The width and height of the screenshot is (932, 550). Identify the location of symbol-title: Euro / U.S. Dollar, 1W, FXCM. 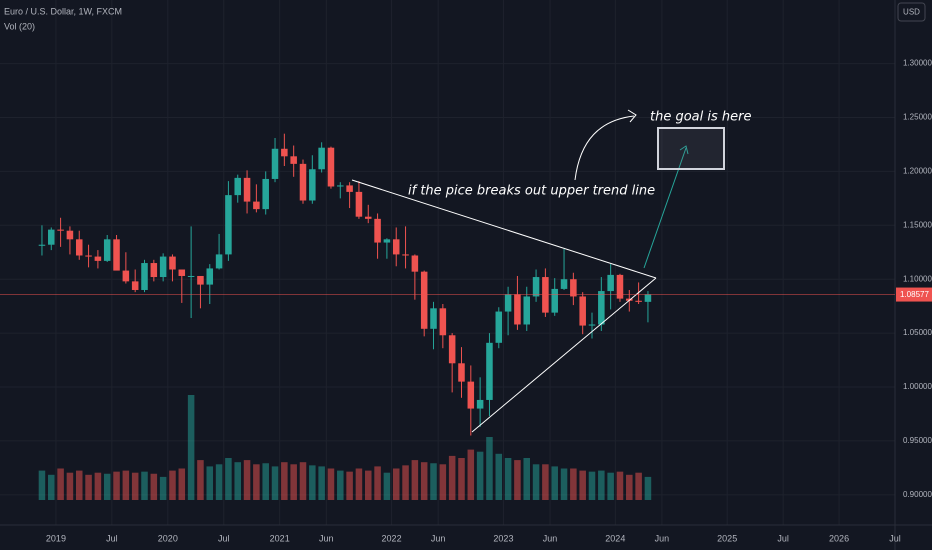
(63, 11).